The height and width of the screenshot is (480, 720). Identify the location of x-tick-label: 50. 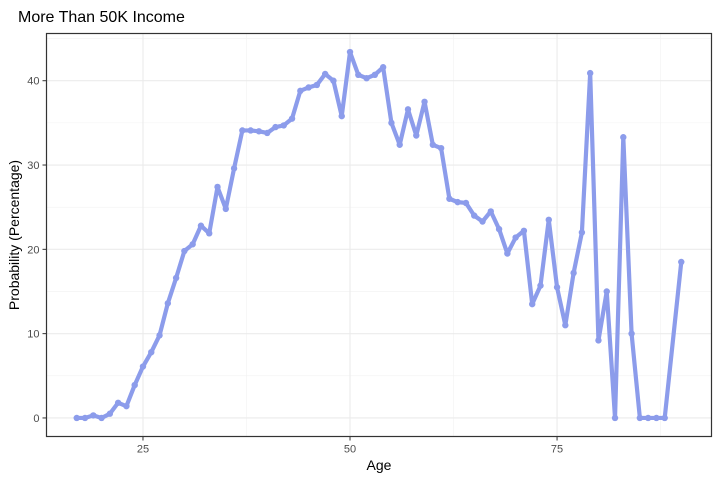
(350, 450).